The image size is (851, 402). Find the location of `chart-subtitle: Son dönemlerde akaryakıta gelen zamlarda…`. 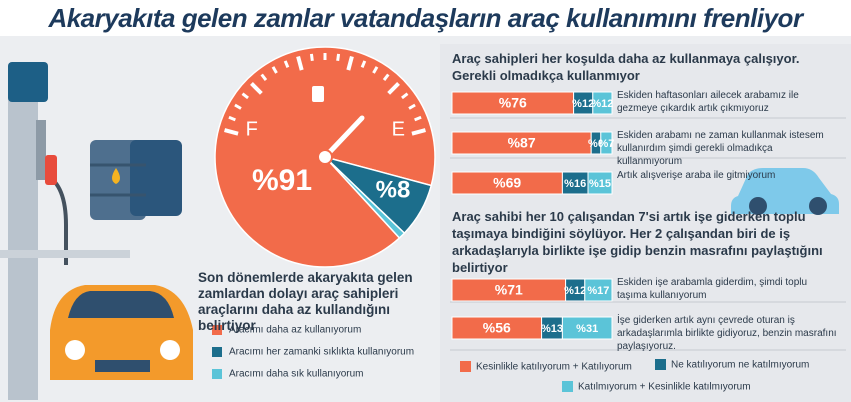

chart-subtitle: Son dönemlerde akaryakıta gelen zamlarda… is located at coordinates (305, 301).